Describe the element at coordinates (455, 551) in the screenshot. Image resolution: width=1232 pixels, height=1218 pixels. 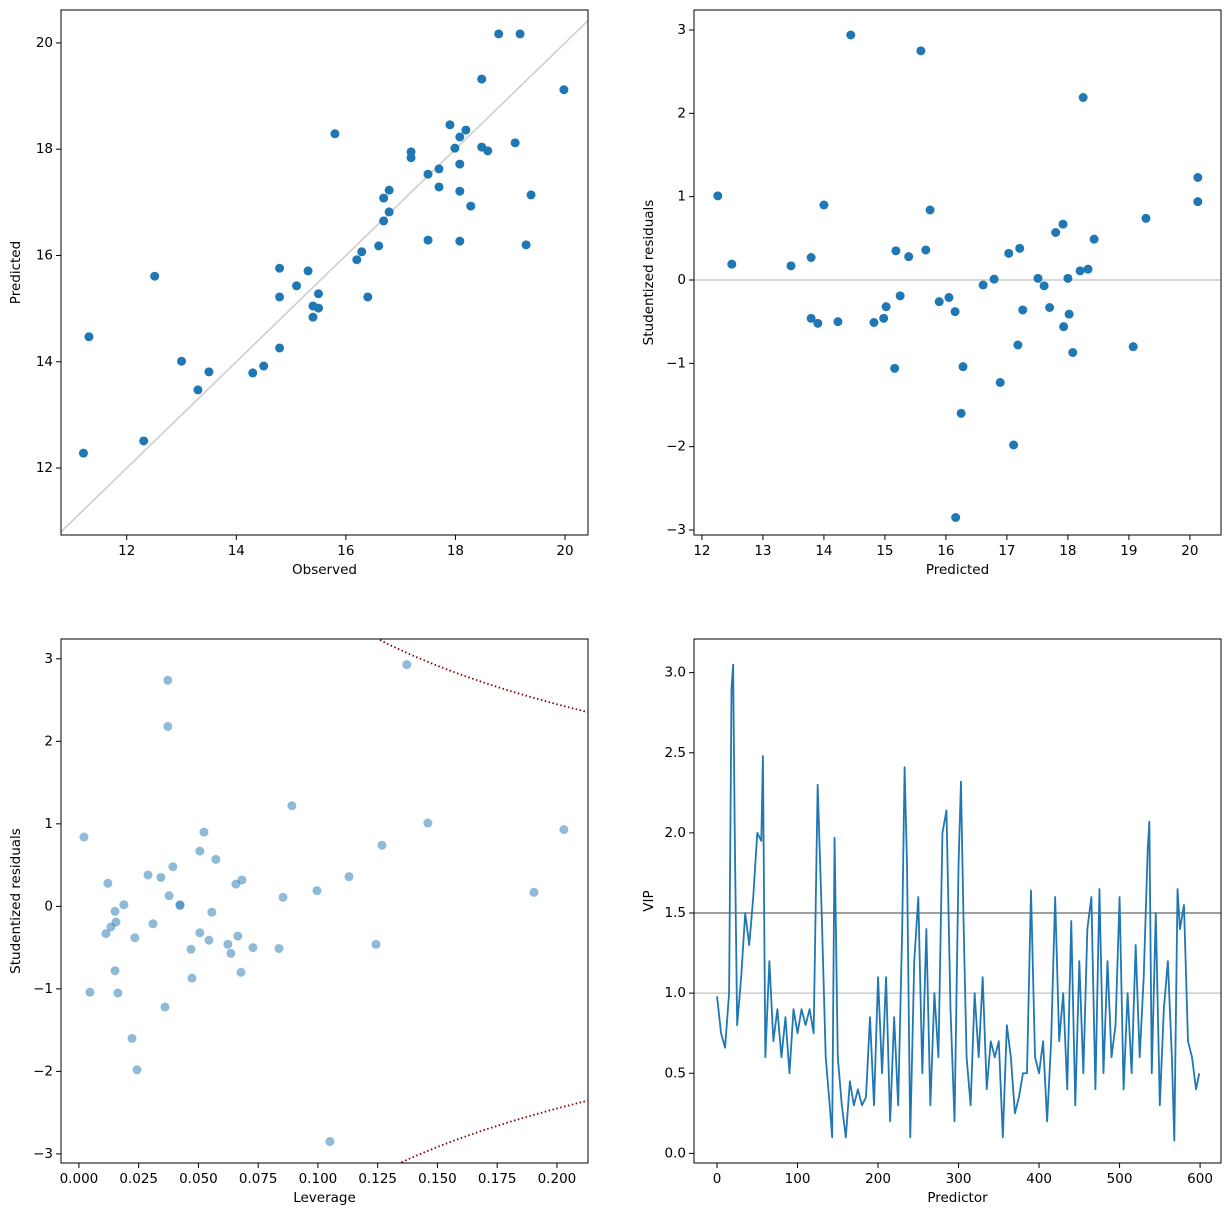
I see `x-tick-label: 18` at that location.